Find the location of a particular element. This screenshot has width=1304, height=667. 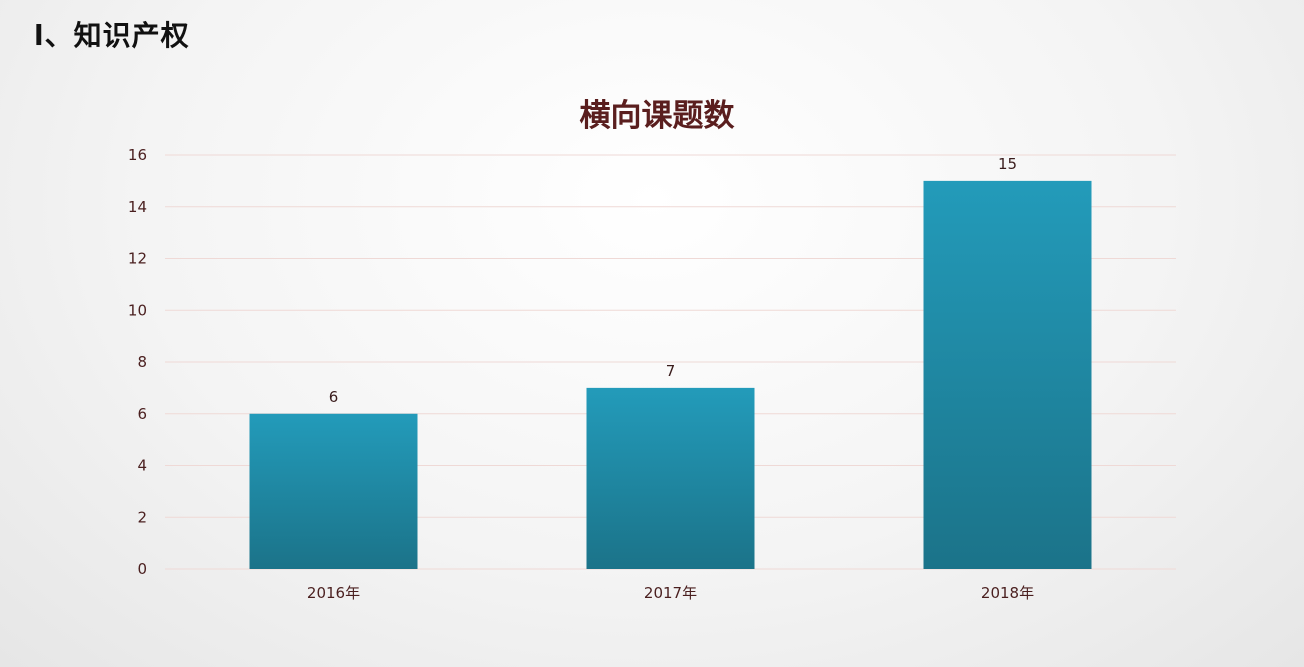

y-axis-ticks: 0 2 4 6 8 10 12 14 16 is located at coordinates (137, 362).